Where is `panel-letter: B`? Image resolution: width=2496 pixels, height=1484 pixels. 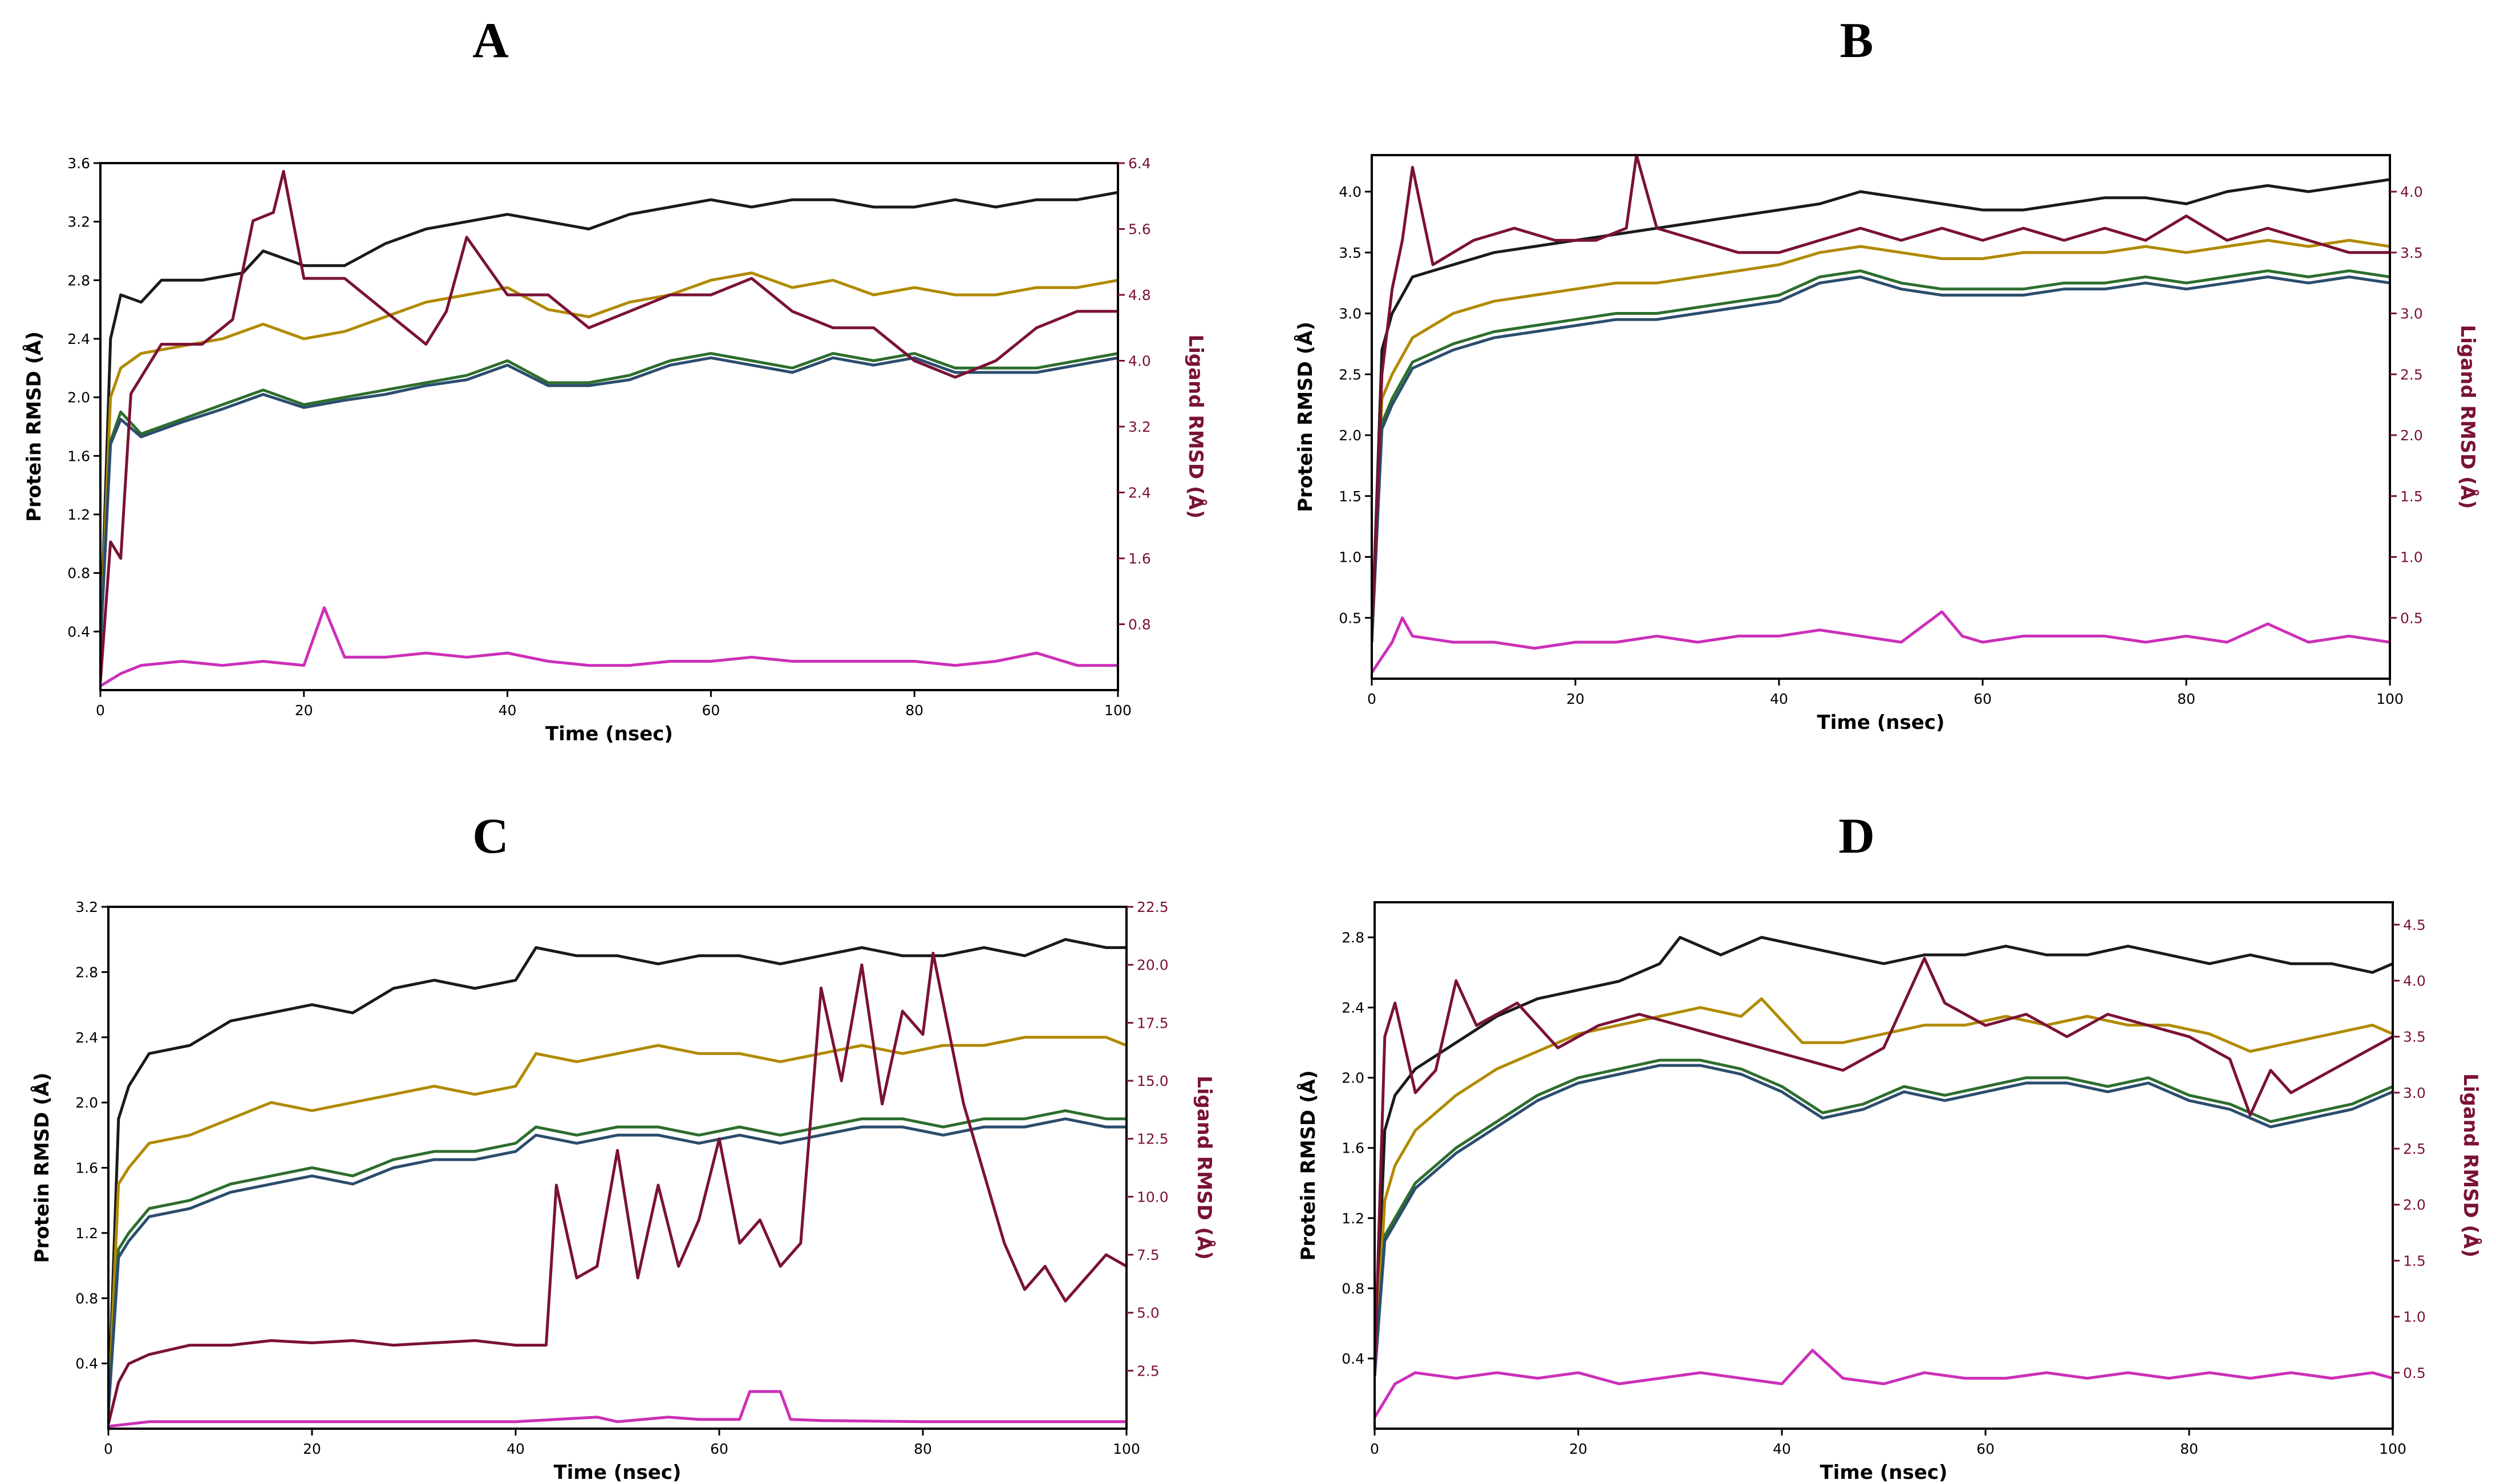 panel-letter: B is located at coordinates (1857, 40).